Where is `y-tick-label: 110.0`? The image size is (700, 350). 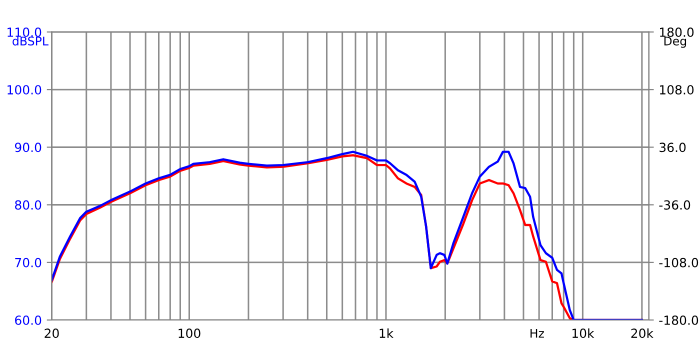 y-tick-label: 110.0 is located at coordinates (25, 32).